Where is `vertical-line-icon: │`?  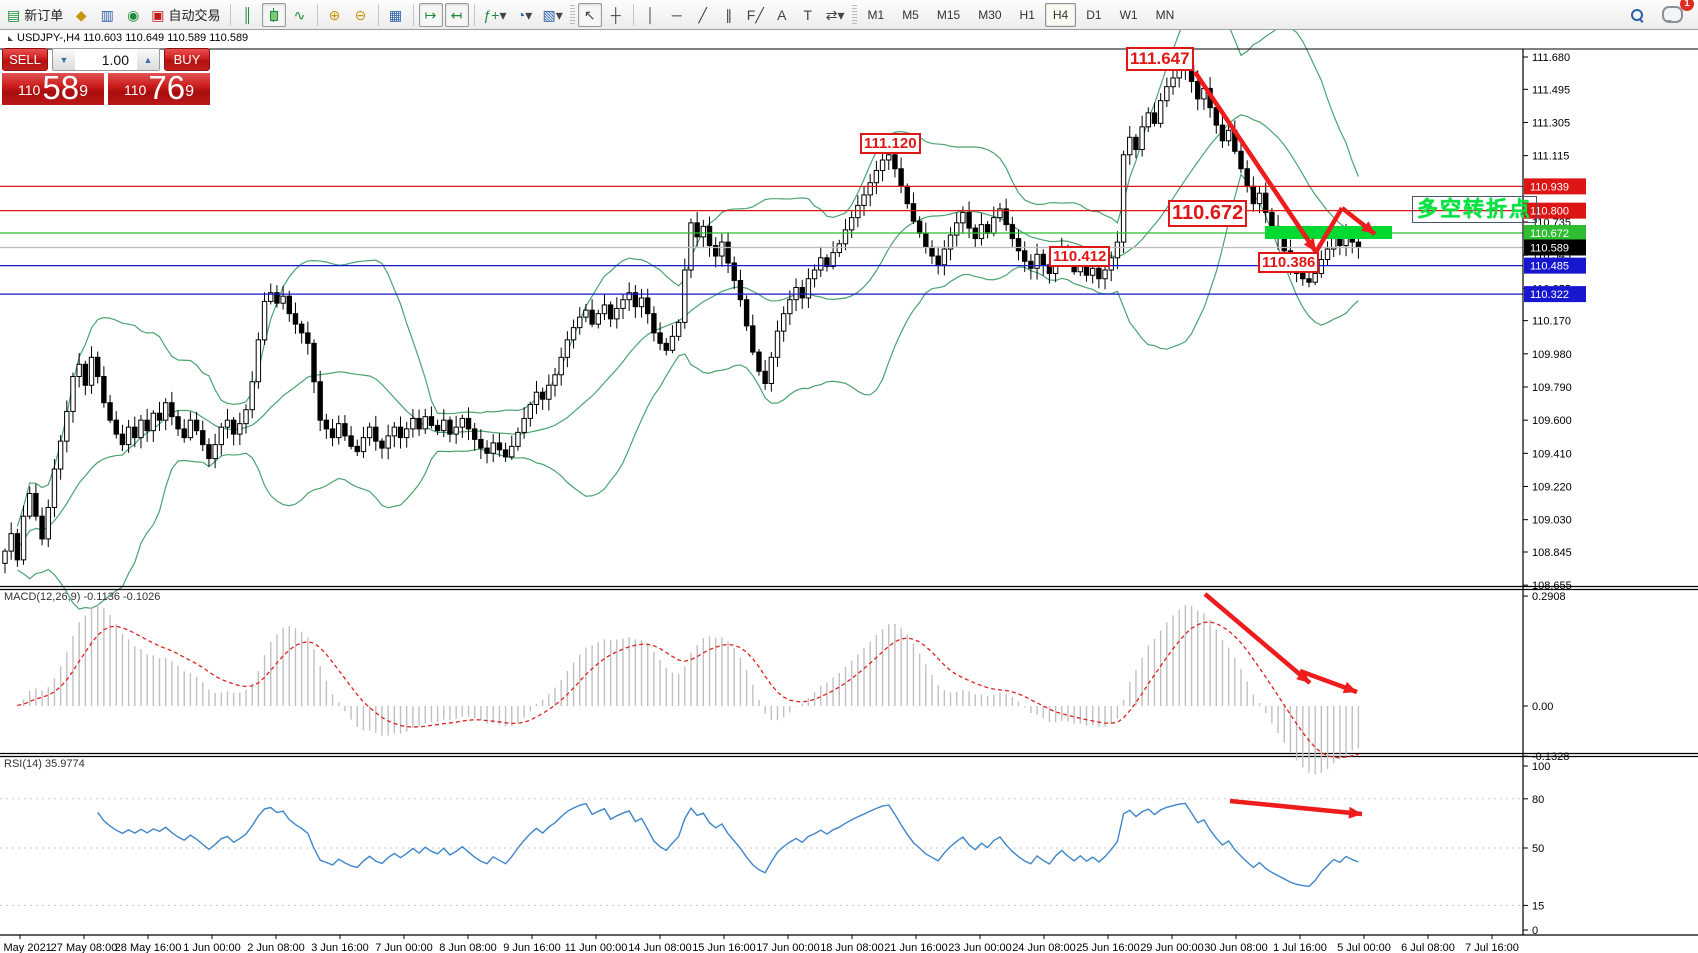 vertical-line-icon: │ is located at coordinates (651, 14).